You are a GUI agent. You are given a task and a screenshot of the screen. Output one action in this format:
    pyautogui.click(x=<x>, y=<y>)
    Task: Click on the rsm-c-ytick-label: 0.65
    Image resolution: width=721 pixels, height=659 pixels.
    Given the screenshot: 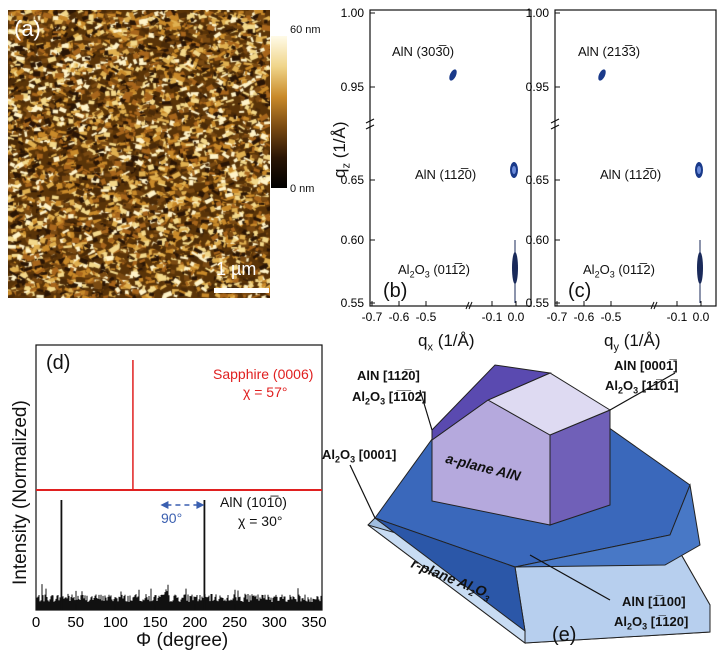 What is the action you would take?
    pyautogui.click(x=538, y=180)
    